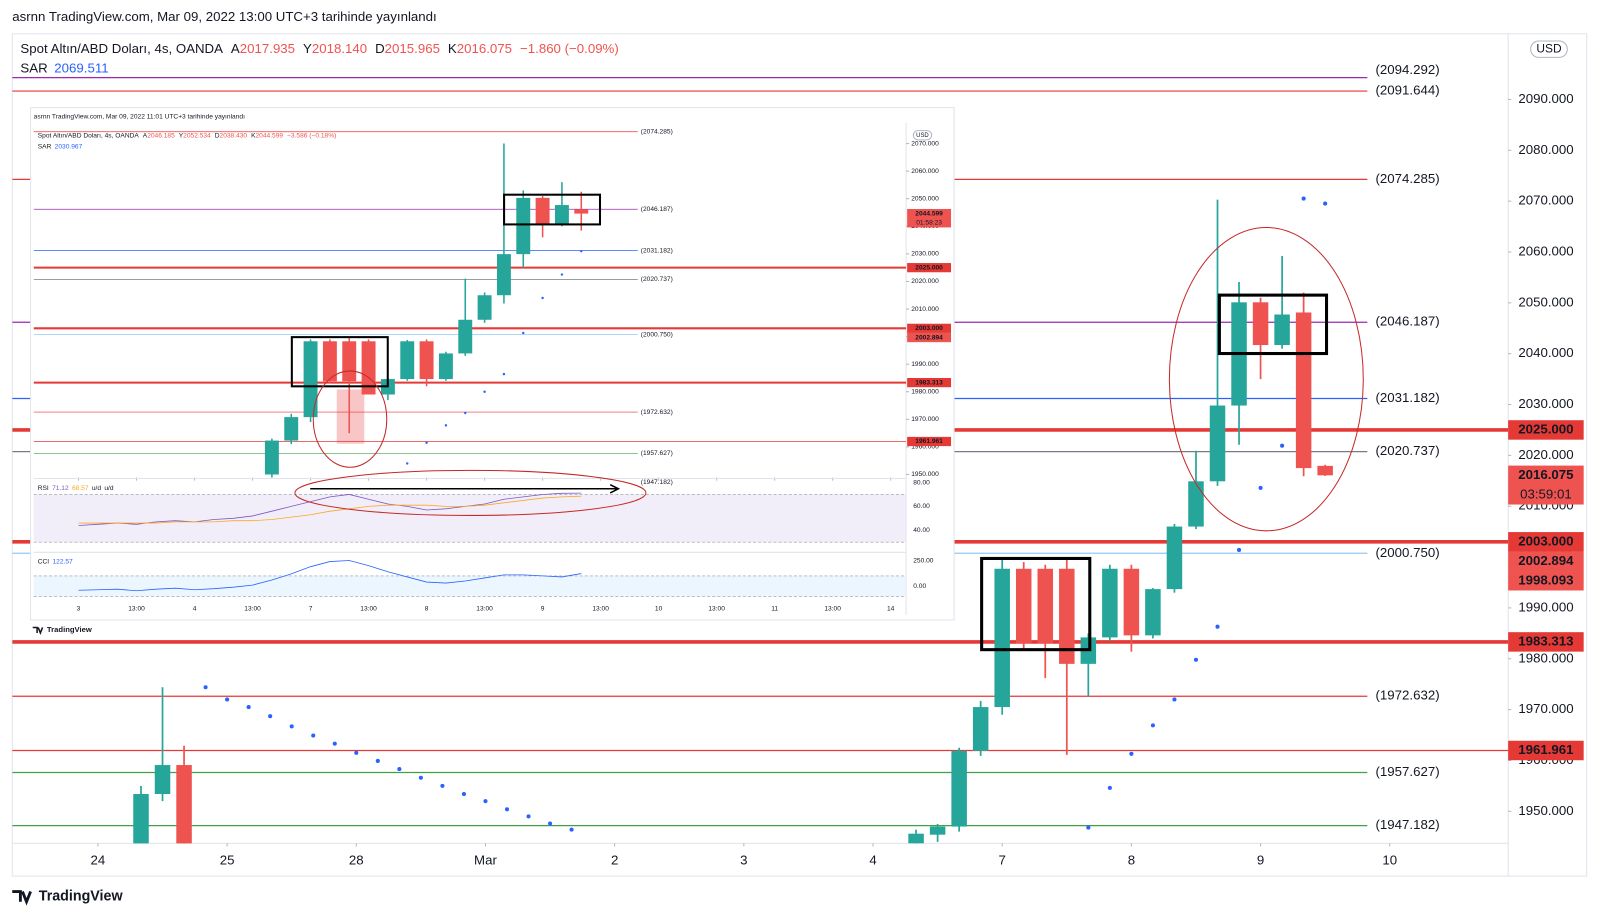 The width and height of the screenshot is (1600, 912). I want to click on arrow-head, so click(615, 489).